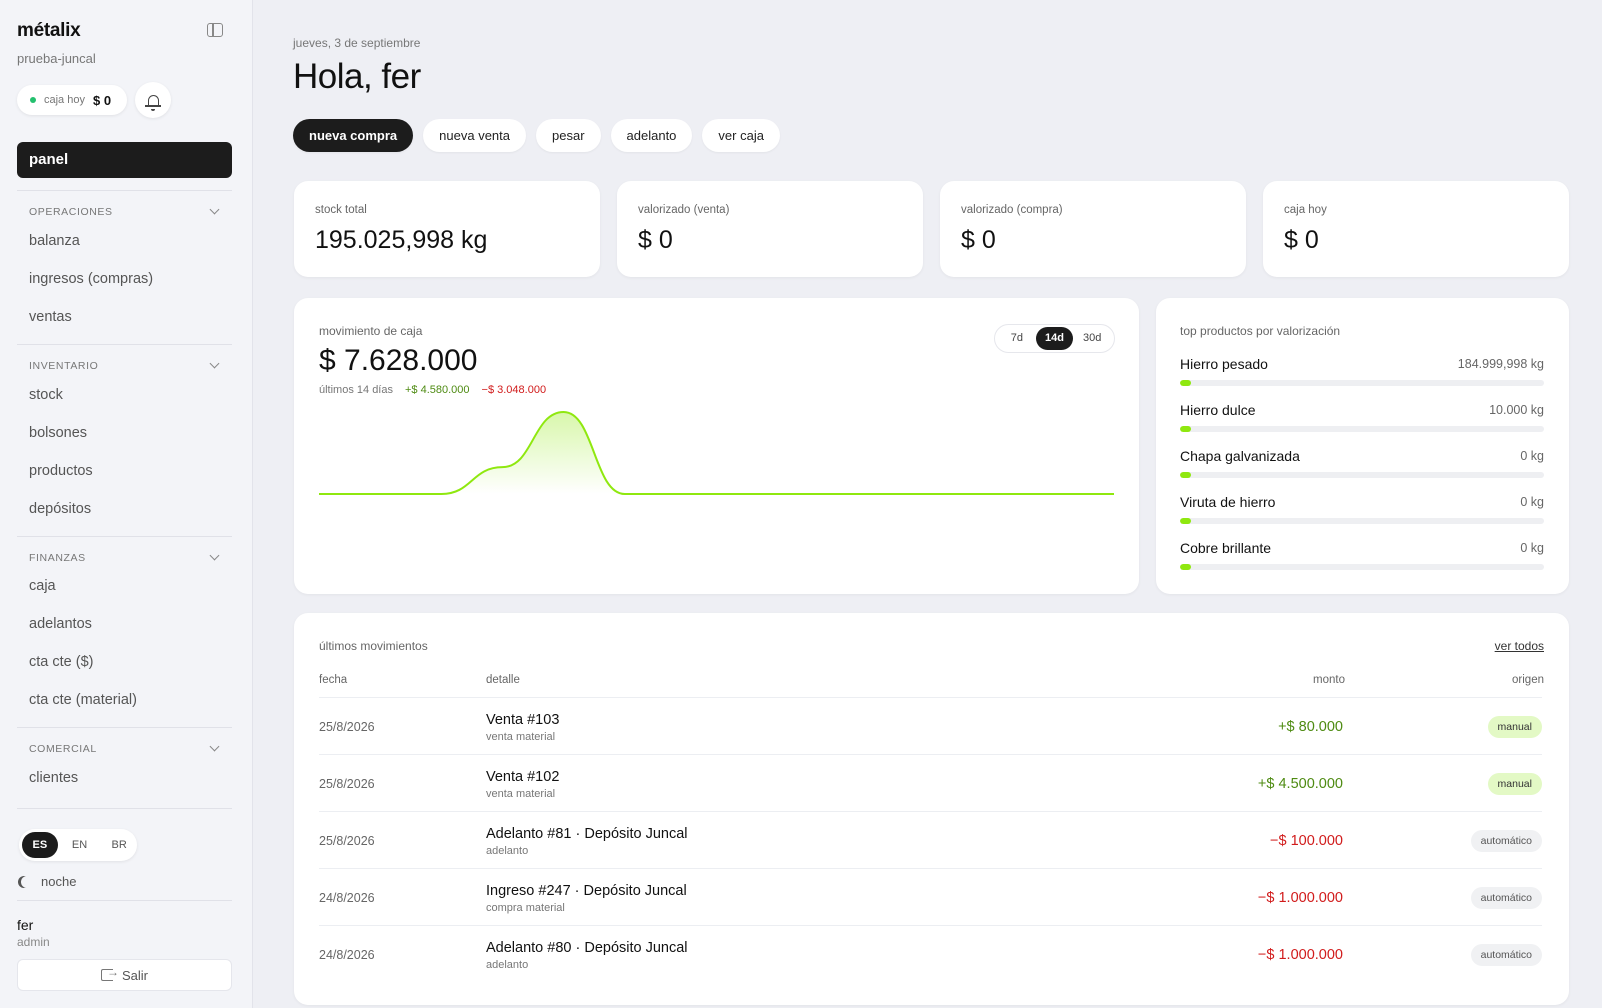 The height and width of the screenshot is (1008, 1602). Describe the element at coordinates (684, 210) in the screenshot. I see `stat-label: valorizado (venta)` at that location.